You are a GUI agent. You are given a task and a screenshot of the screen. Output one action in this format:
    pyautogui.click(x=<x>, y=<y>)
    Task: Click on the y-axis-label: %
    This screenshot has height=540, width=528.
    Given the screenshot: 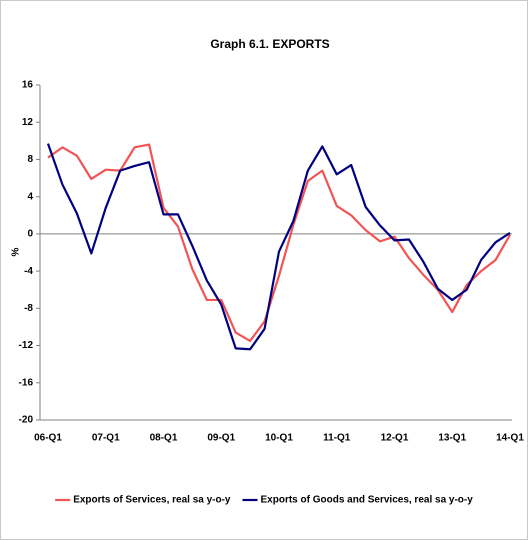 What is the action you would take?
    pyautogui.click(x=16, y=251)
    